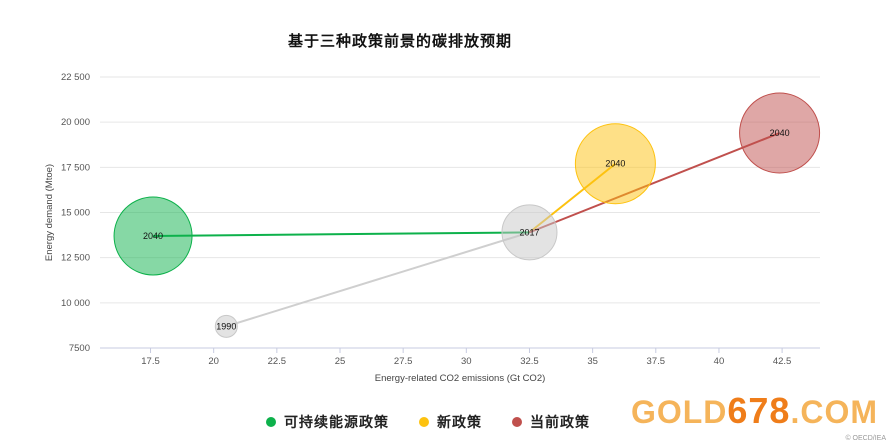 This screenshot has height=444, width=894. I want to click on bubble-series-0-2040, so click(153, 236).